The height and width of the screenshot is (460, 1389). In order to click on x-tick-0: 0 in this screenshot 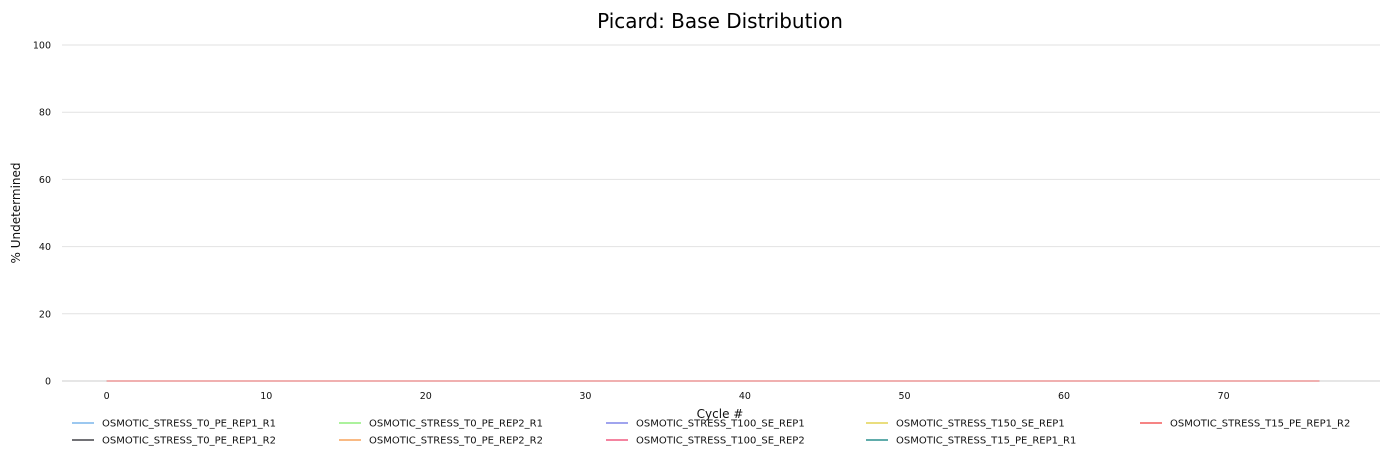, I will do `click(107, 396)`.